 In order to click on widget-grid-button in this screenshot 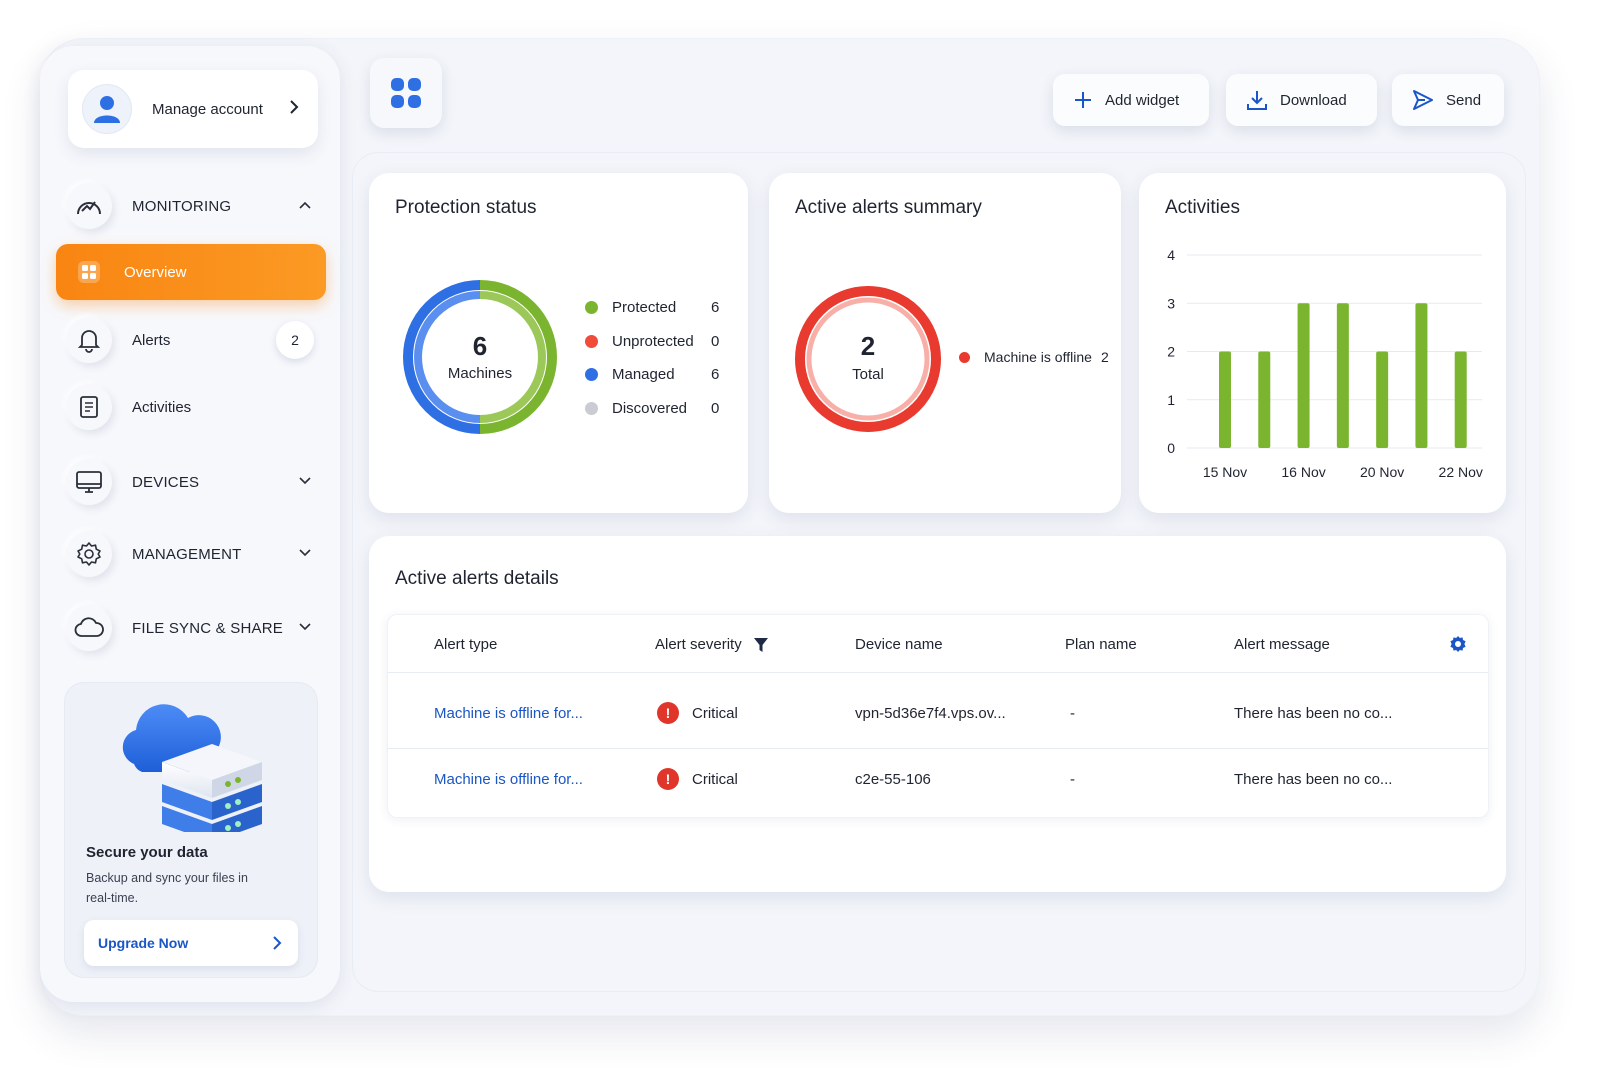, I will do `click(406, 93)`.